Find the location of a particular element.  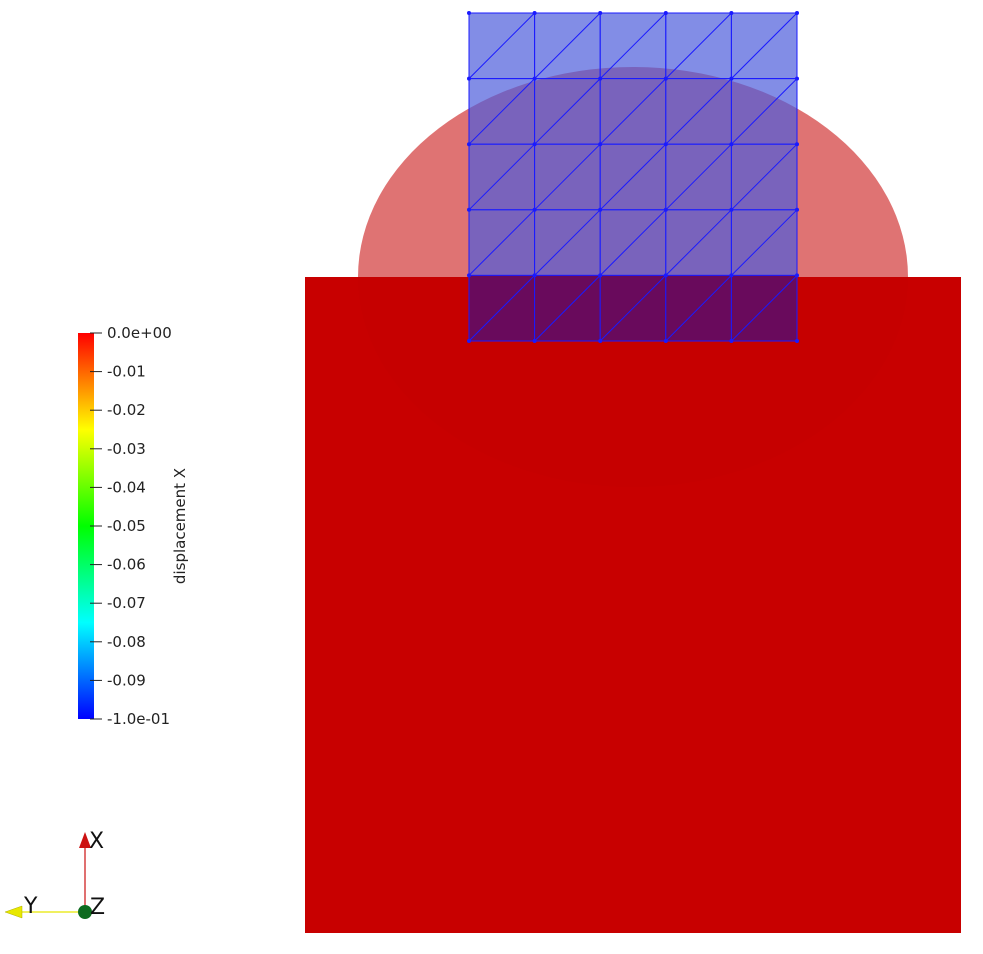

legend-tick-label: -0.07 is located at coordinates (126, 603).